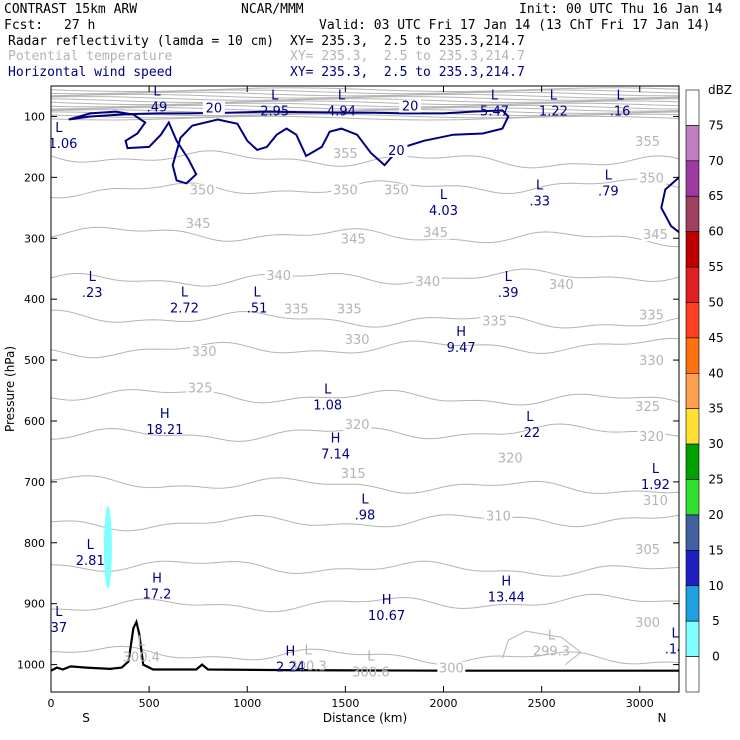  Describe the element at coordinates (34, 238) in the screenshot. I see `y-tick-label: 300` at that location.